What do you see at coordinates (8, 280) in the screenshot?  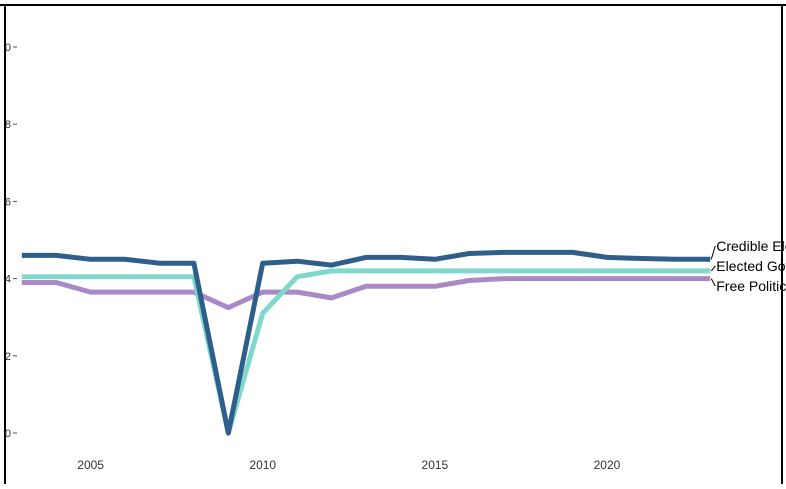 I see `y-tick-label: 4` at bounding box center [8, 280].